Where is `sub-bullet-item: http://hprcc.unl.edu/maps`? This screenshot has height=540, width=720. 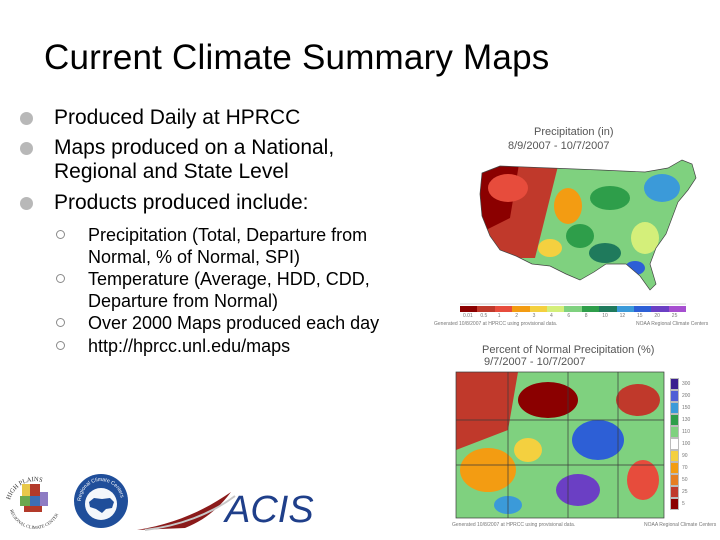 sub-bullet-item: http://hprcc.unl.edu/maps is located at coordinates (237, 347).